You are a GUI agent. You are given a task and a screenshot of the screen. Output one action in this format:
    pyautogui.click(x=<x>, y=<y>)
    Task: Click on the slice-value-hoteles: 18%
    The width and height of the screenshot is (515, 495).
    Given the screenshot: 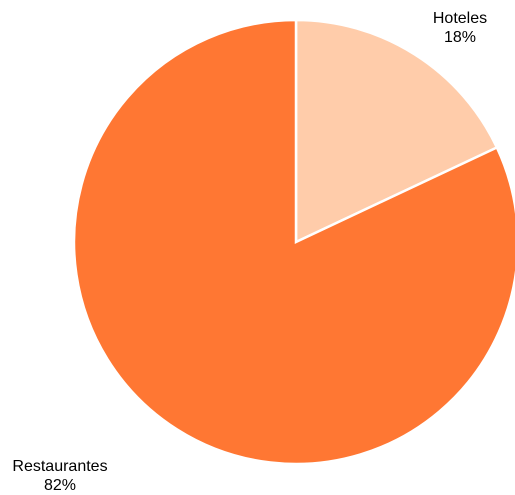 What is the action you would take?
    pyautogui.click(x=460, y=37)
    